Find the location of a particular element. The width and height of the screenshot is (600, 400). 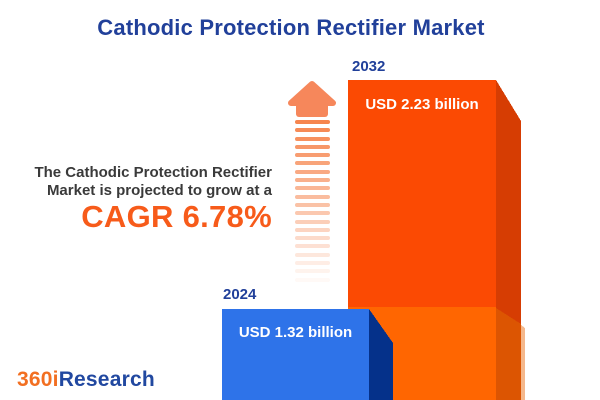

description-line2: Market is projected to grow at a is located at coordinates (159, 190).